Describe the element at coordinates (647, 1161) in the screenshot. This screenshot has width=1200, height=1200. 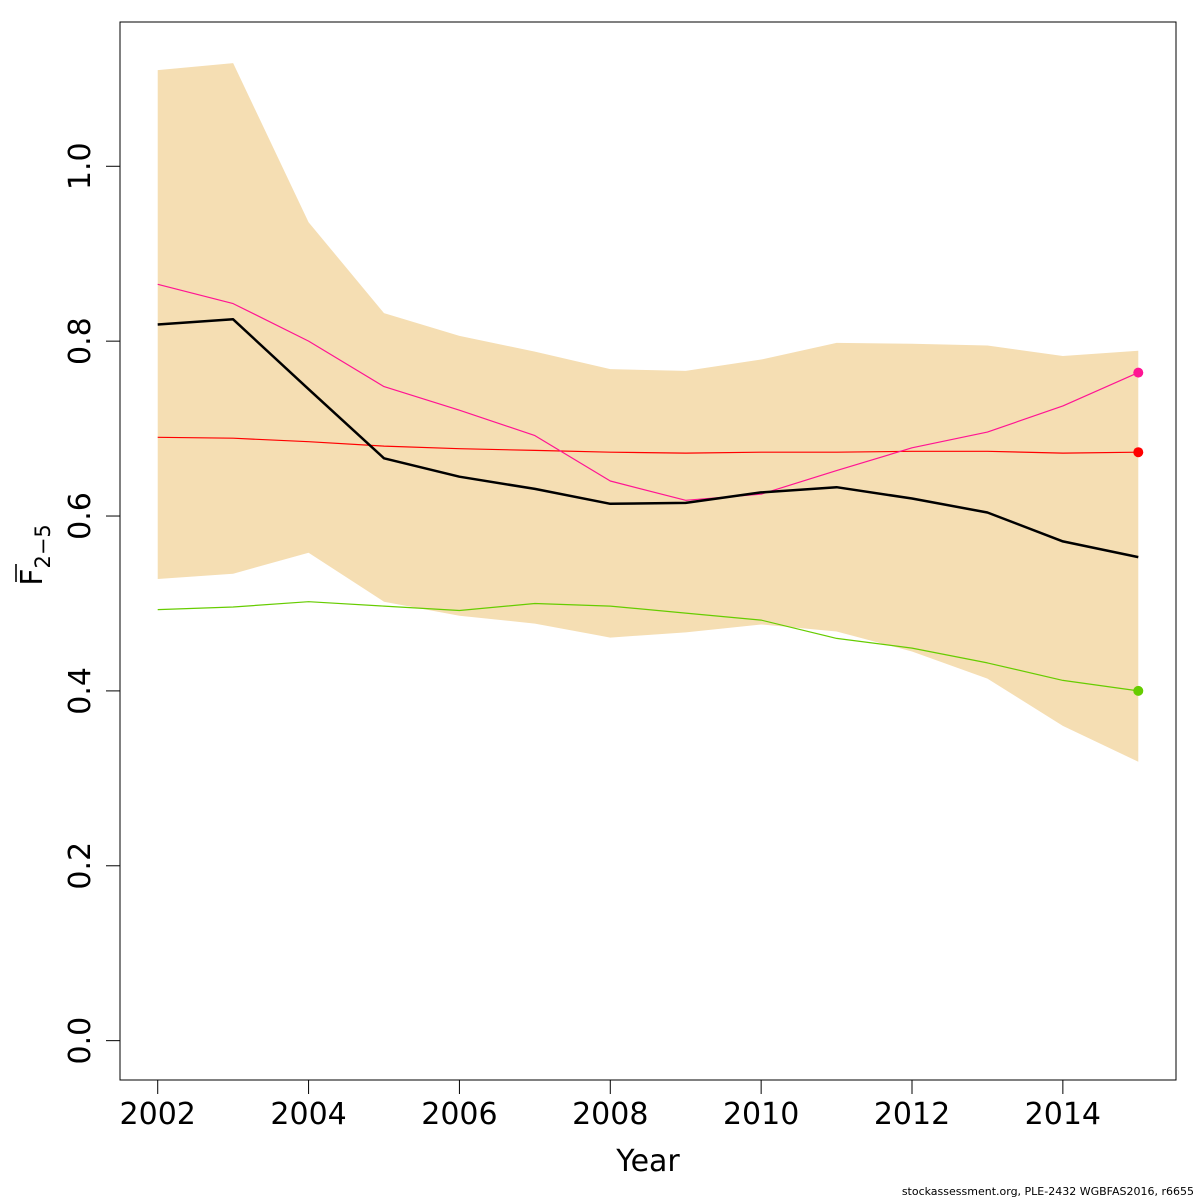
I see `x-axis-title: Year` at that location.